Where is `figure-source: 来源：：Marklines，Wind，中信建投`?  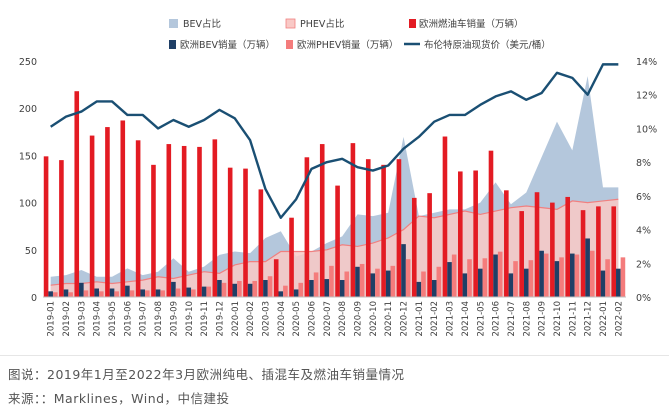
figure-source: 来源：：Marklines，Wind，中信建投 is located at coordinates (119, 398).